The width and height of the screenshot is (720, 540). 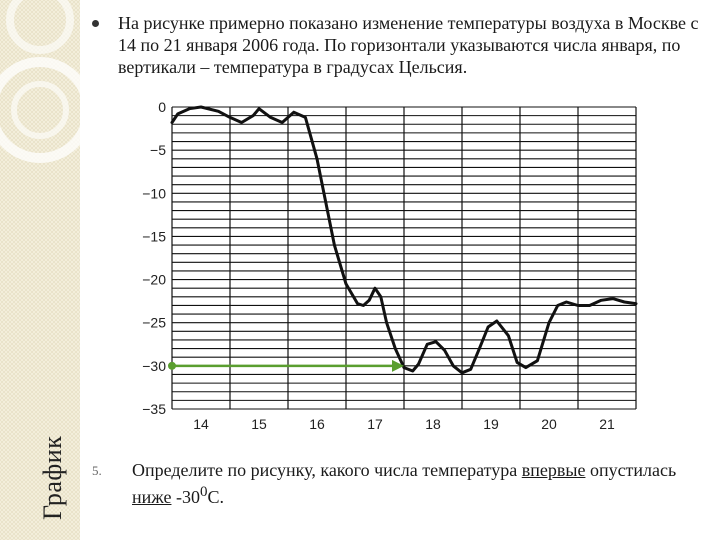 I want to click on question-part4: С., so click(x=215, y=497).